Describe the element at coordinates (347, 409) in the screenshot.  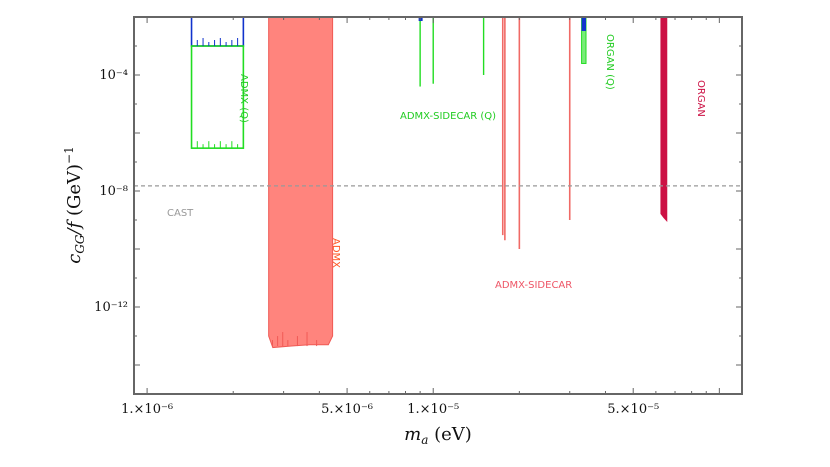
I see `x-tick-label: 5.×10⁻⁶` at that location.